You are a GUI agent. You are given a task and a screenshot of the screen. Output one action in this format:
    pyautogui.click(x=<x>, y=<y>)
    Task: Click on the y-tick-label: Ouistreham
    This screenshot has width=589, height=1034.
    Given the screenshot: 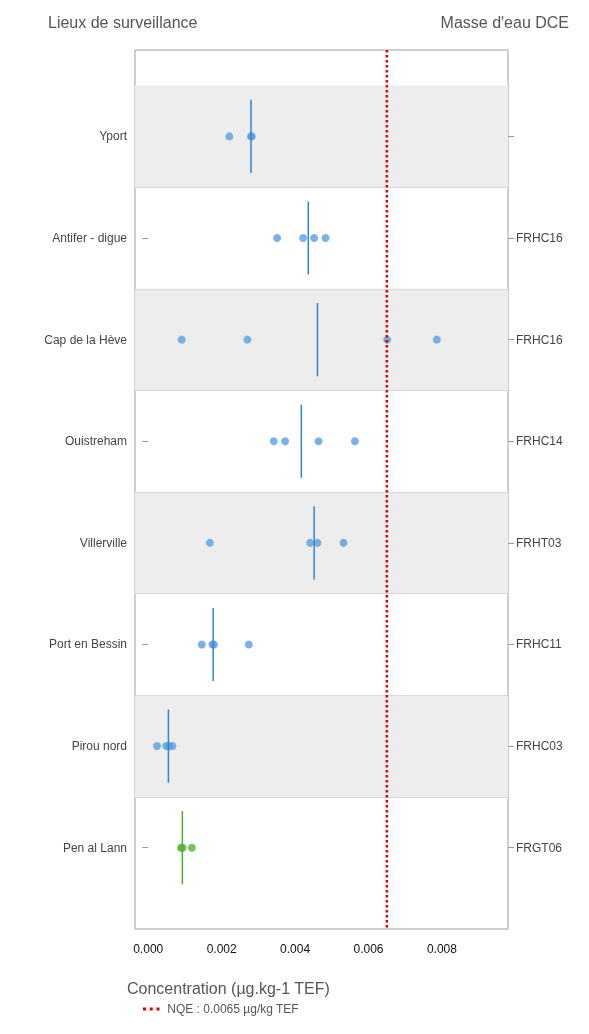 What is the action you would take?
    pyautogui.click(x=95, y=441)
    